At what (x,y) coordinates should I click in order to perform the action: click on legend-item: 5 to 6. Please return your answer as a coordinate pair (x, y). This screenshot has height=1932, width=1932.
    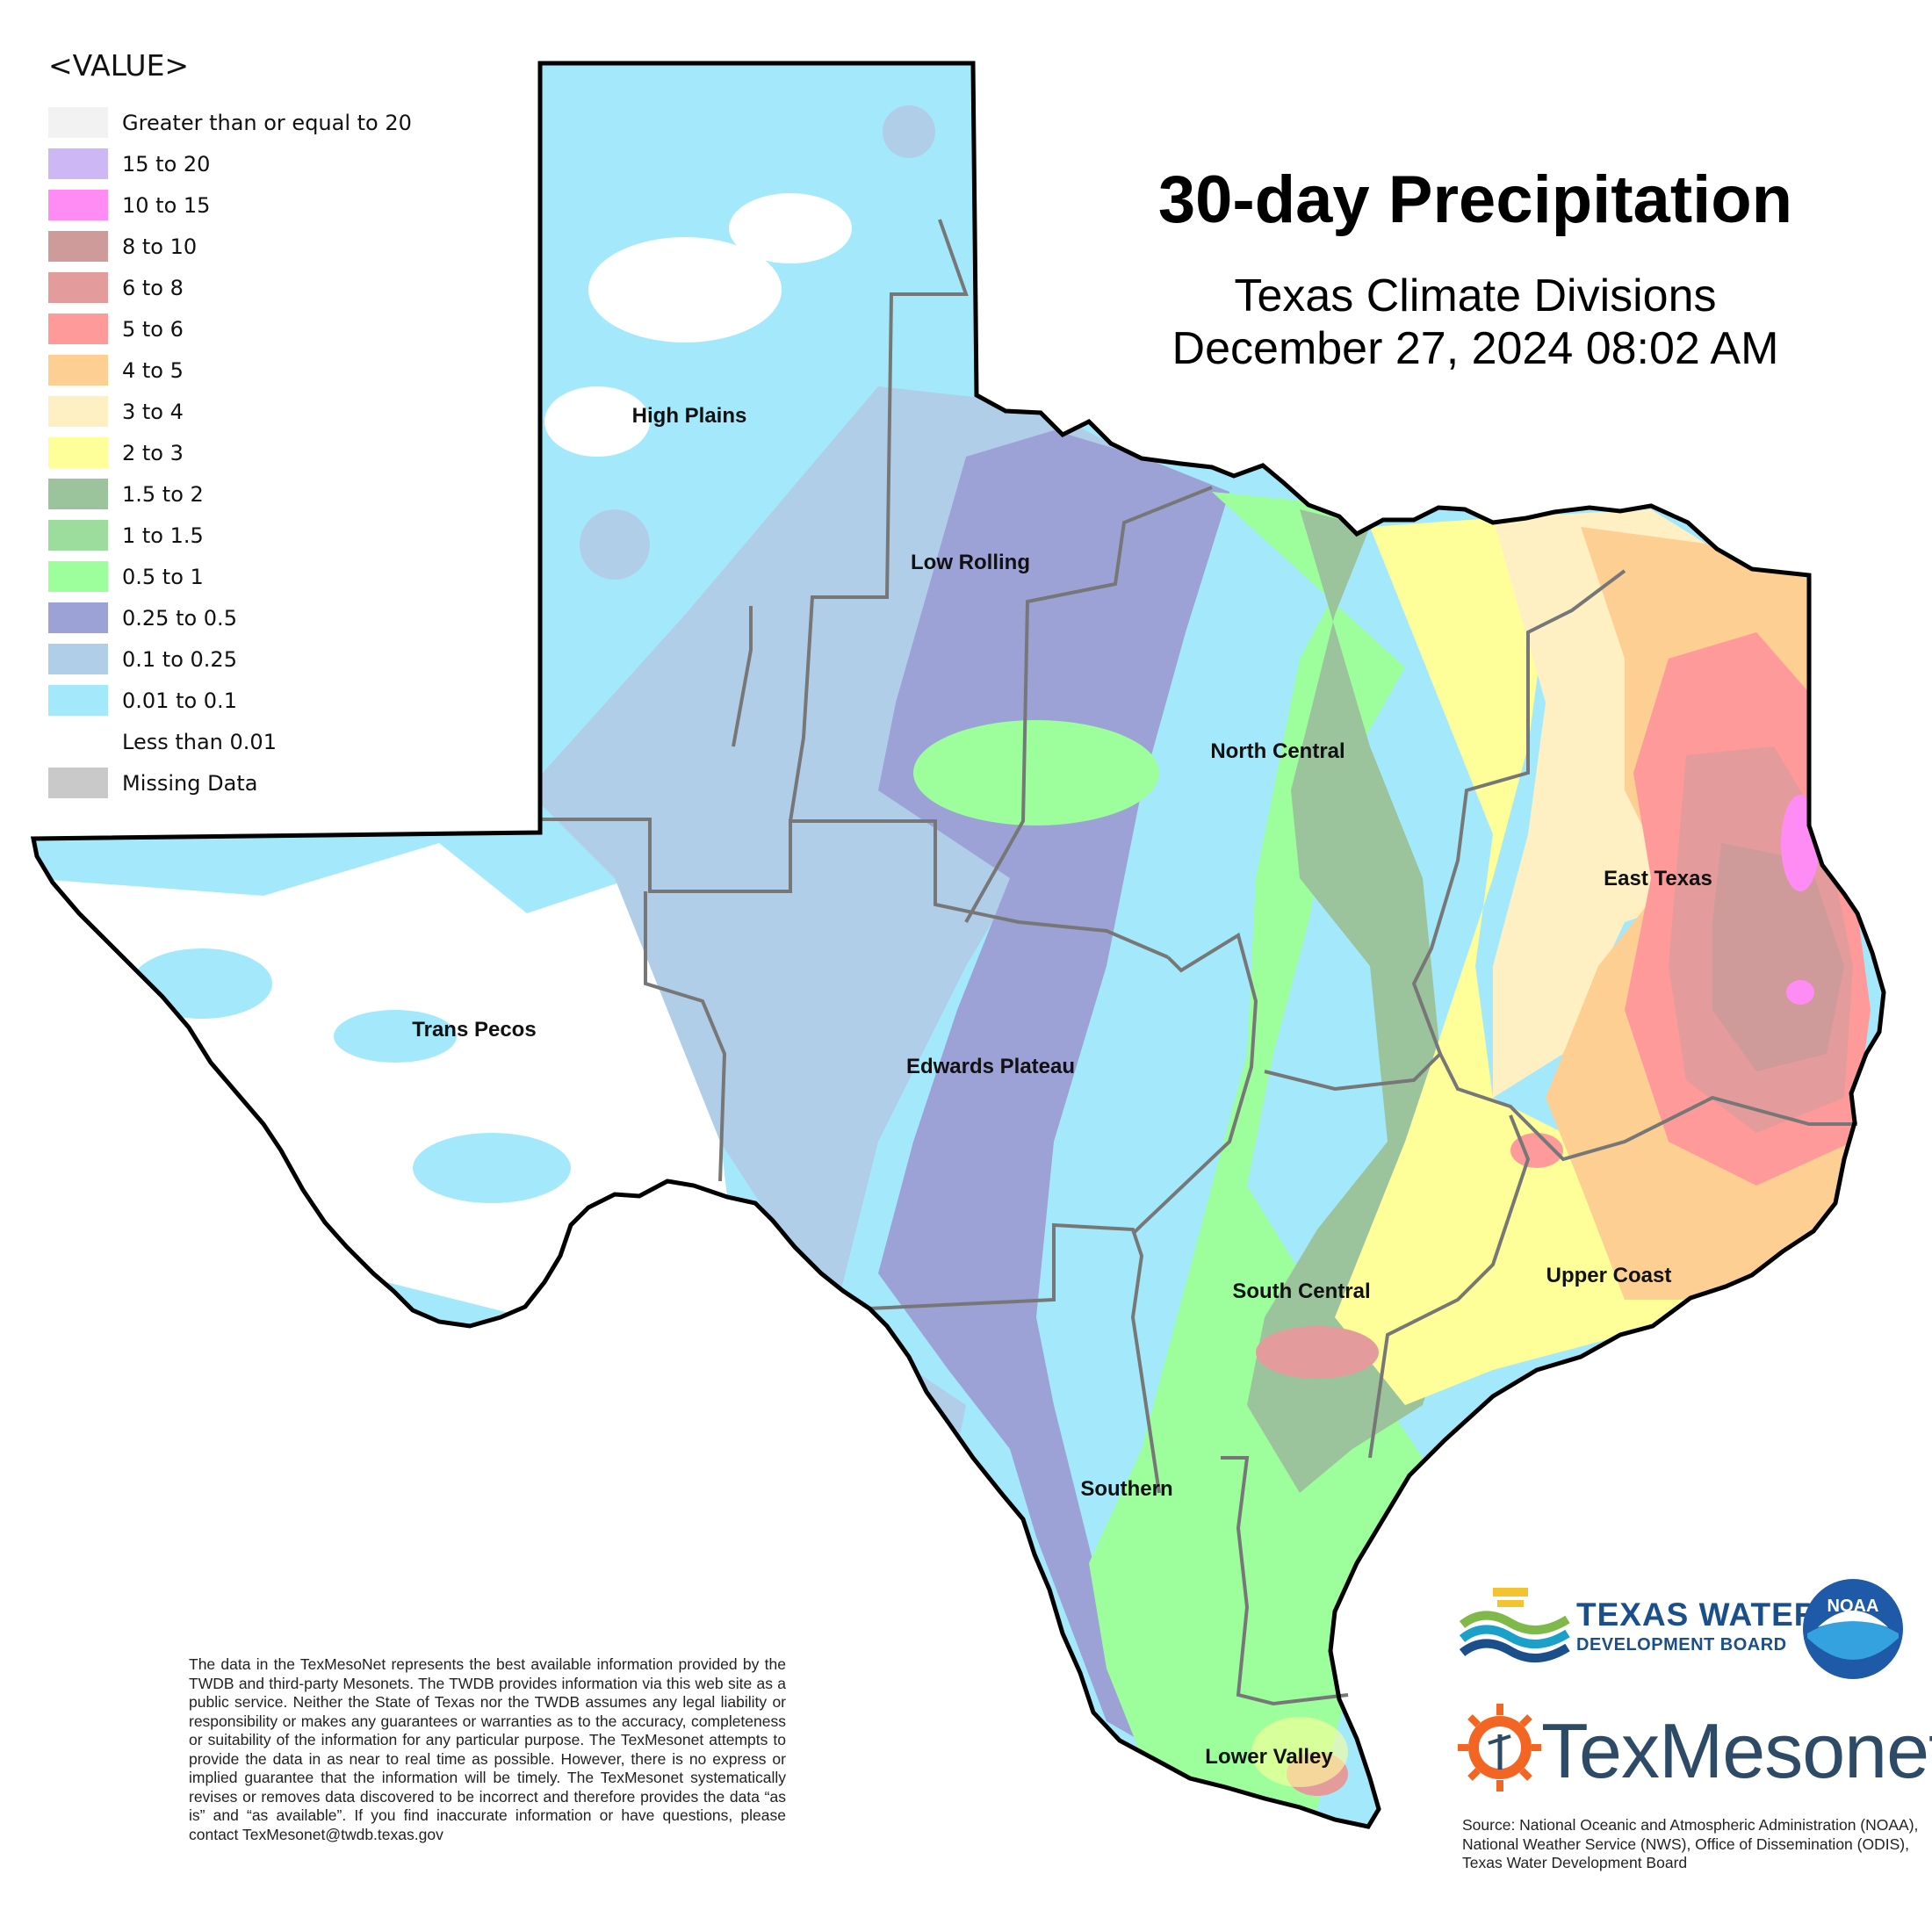
    Looking at the image, I should click on (259, 329).